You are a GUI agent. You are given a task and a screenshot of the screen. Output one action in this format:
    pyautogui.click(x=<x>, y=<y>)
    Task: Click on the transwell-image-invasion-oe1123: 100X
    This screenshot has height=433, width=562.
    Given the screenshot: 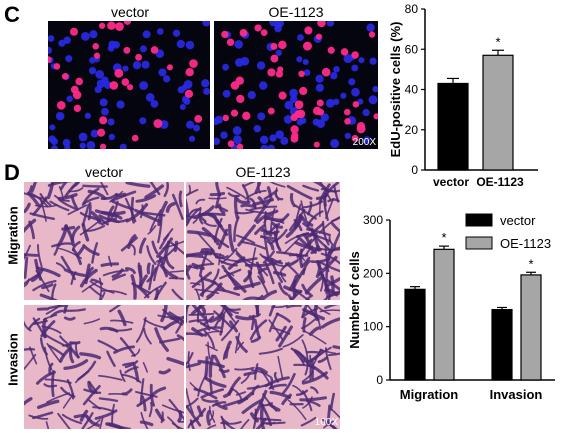 What is the action you would take?
    pyautogui.click(x=263, y=367)
    